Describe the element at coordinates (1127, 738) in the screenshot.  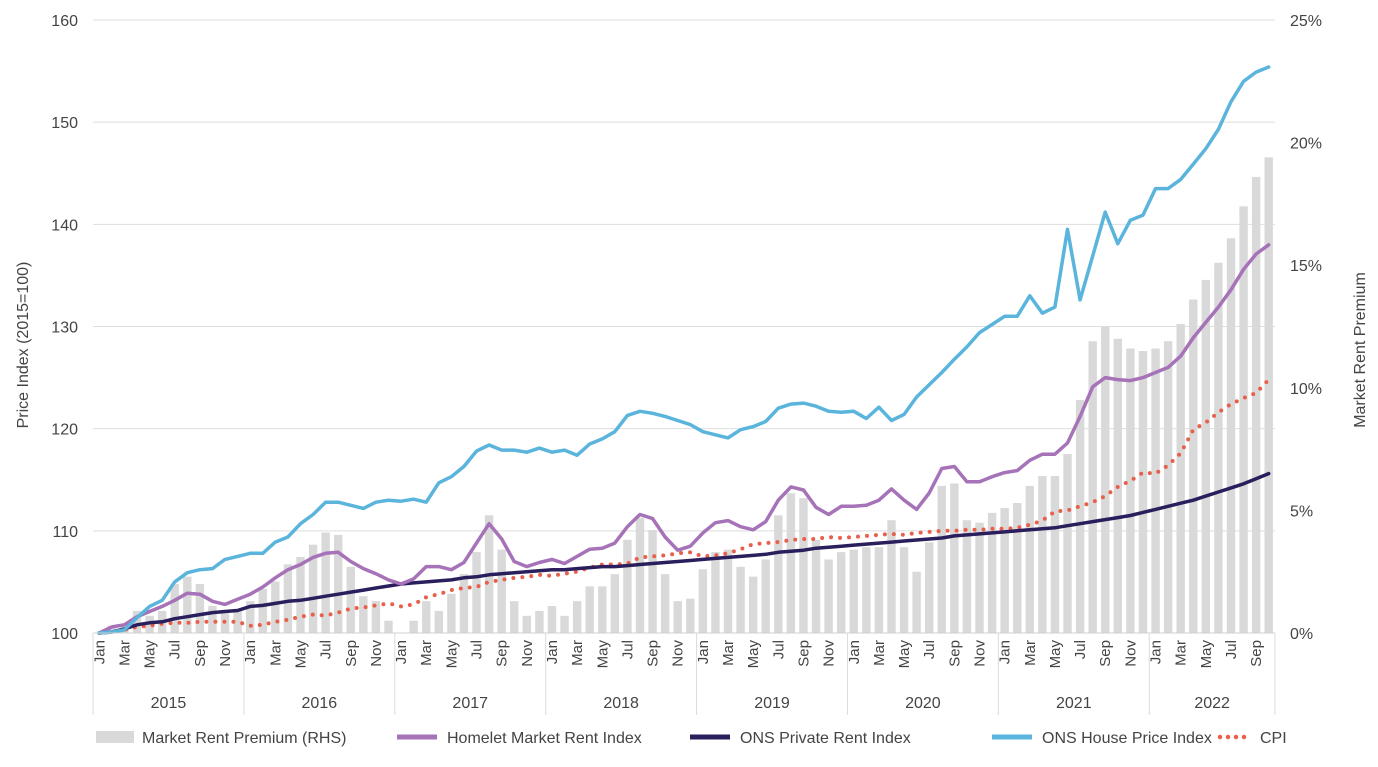
I see `legend-label-ons-house-price: ONS House Price Index` at that location.